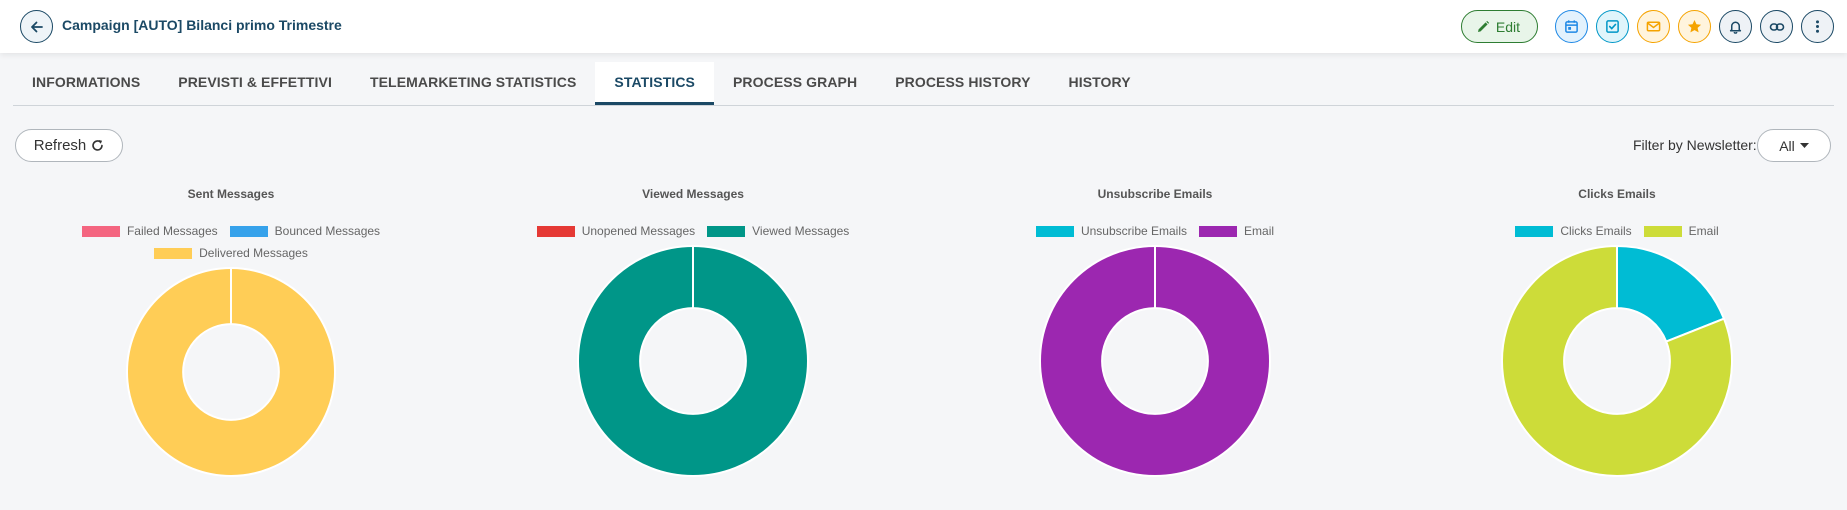  Describe the element at coordinates (98, 145) in the screenshot. I see `refresh-icon` at that location.